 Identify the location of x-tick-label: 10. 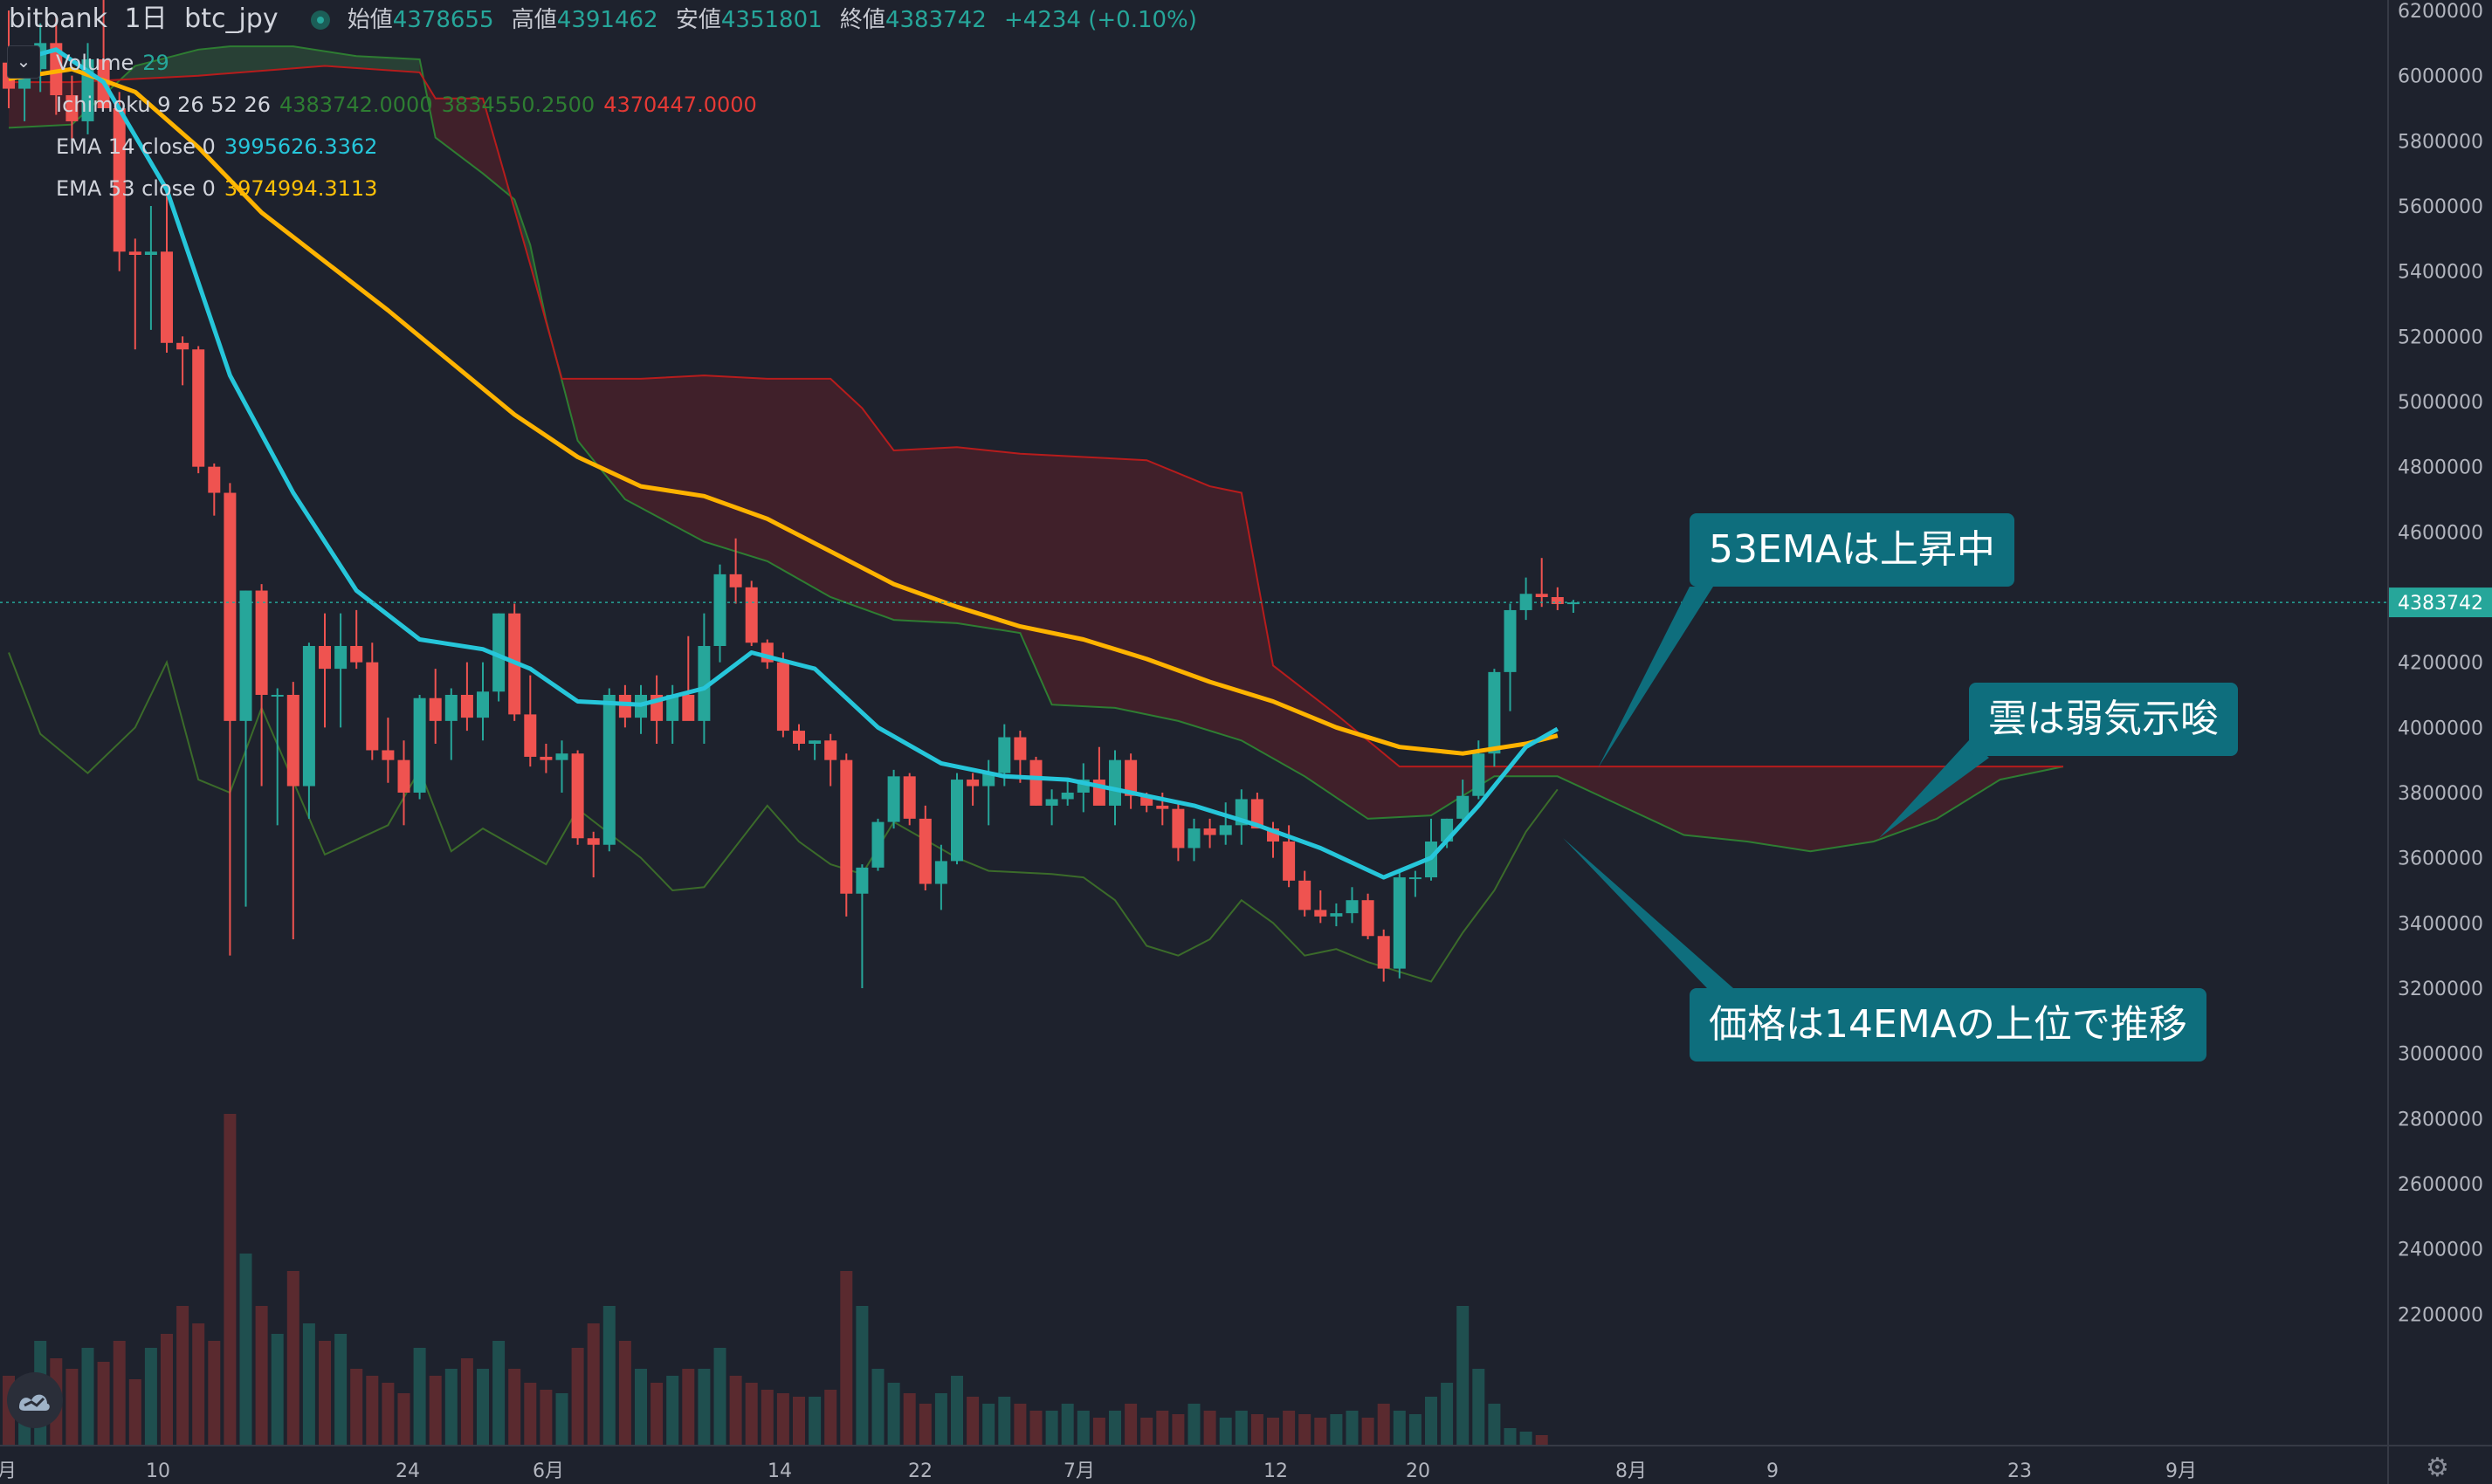
(158, 1471).